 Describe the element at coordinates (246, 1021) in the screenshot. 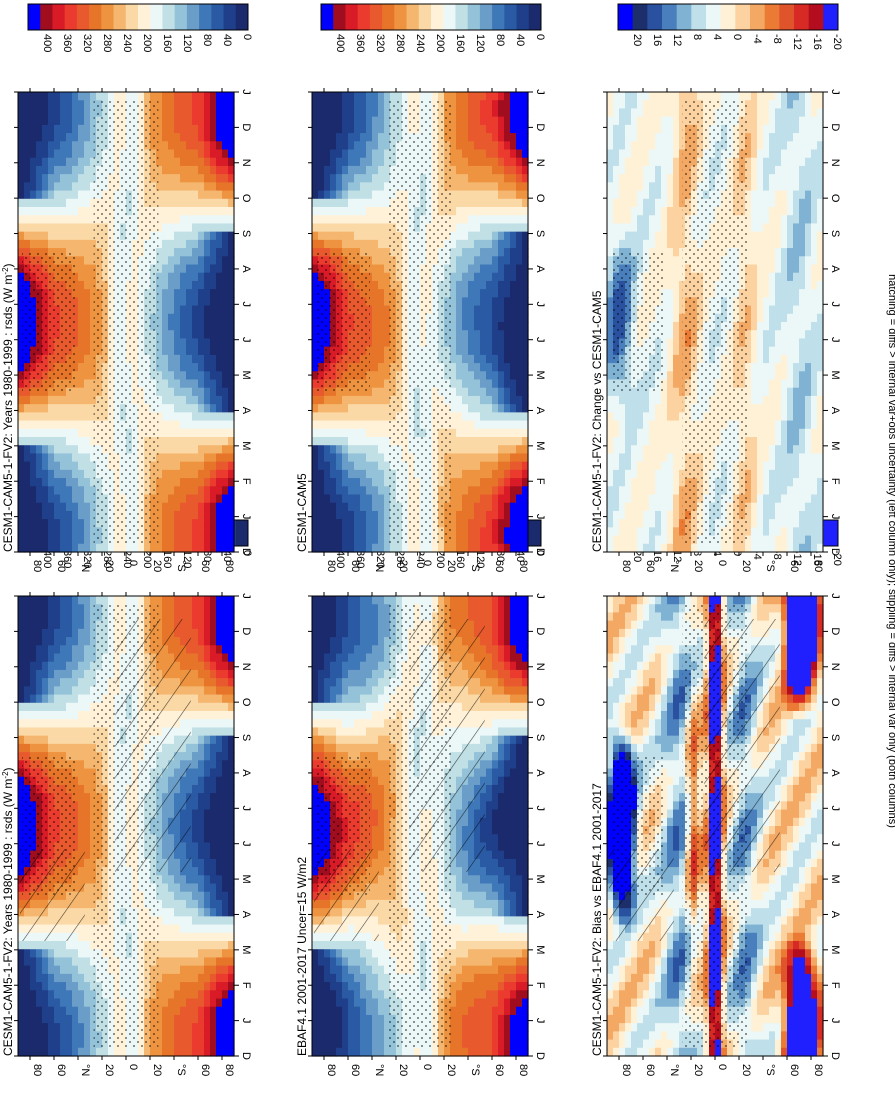

I see `month-tick-label: J` at that location.